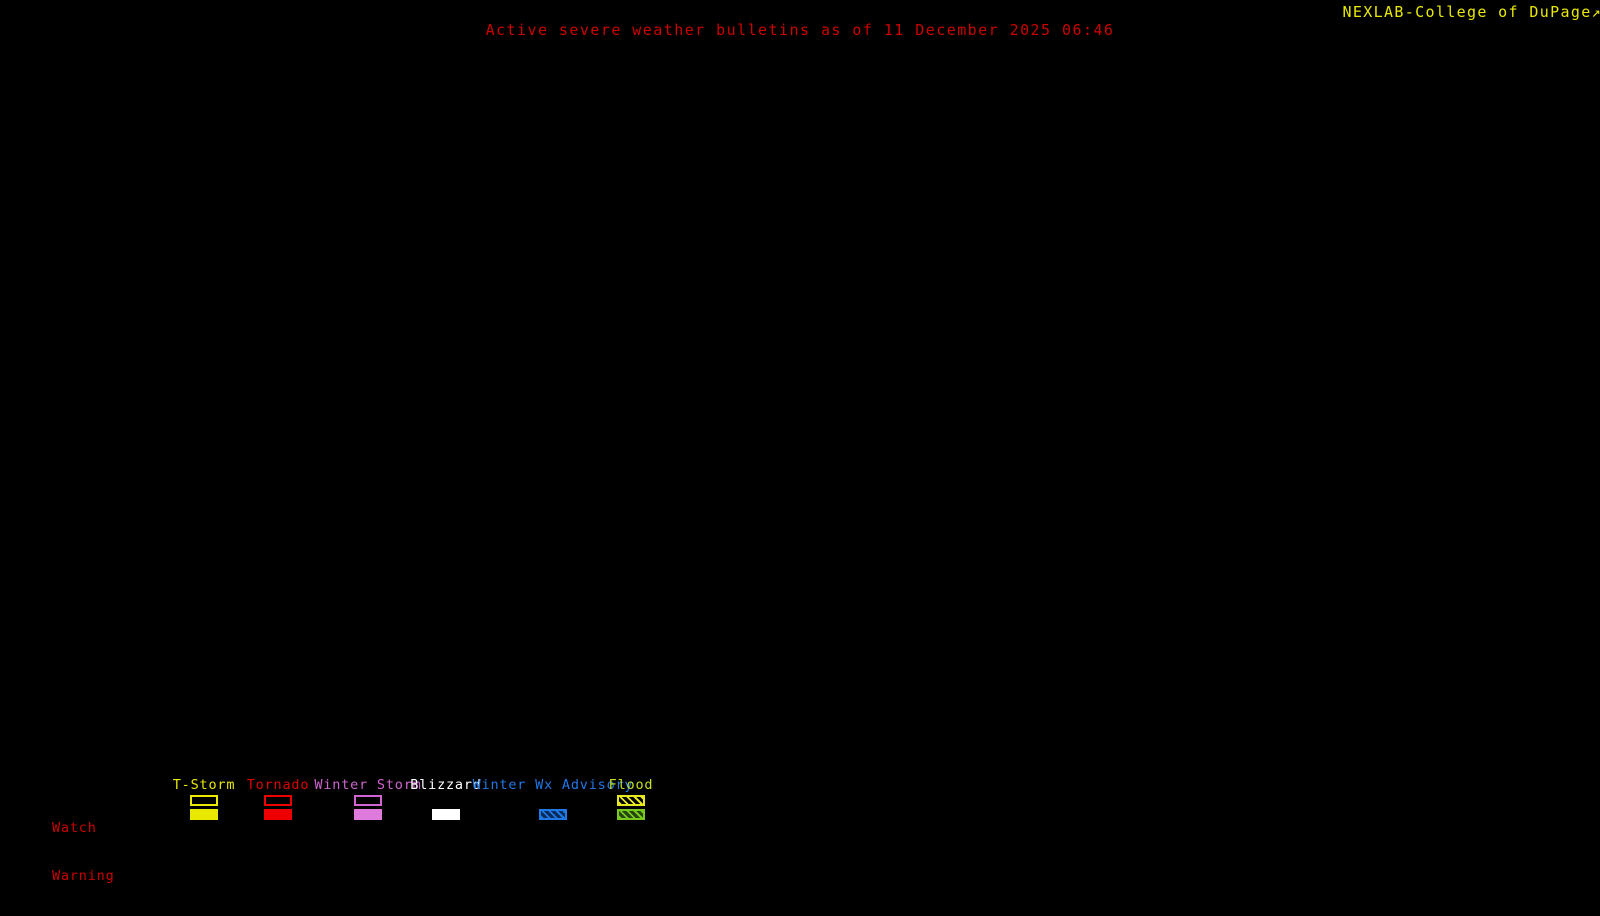 The height and width of the screenshot is (916, 1600). I want to click on legend-swatch-flood-watch, so click(631, 800).